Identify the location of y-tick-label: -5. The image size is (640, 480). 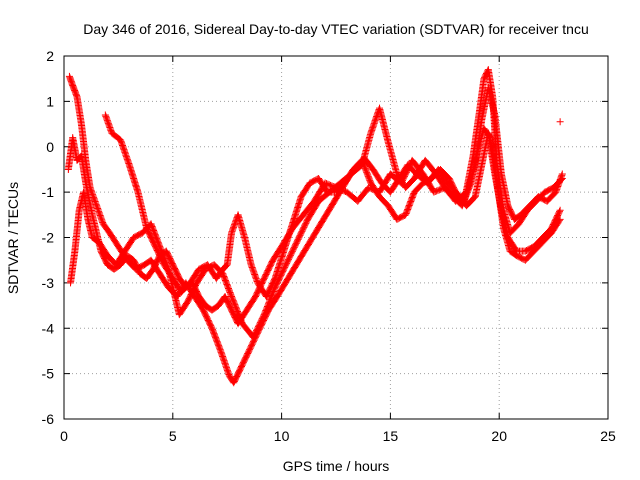
(48, 374).